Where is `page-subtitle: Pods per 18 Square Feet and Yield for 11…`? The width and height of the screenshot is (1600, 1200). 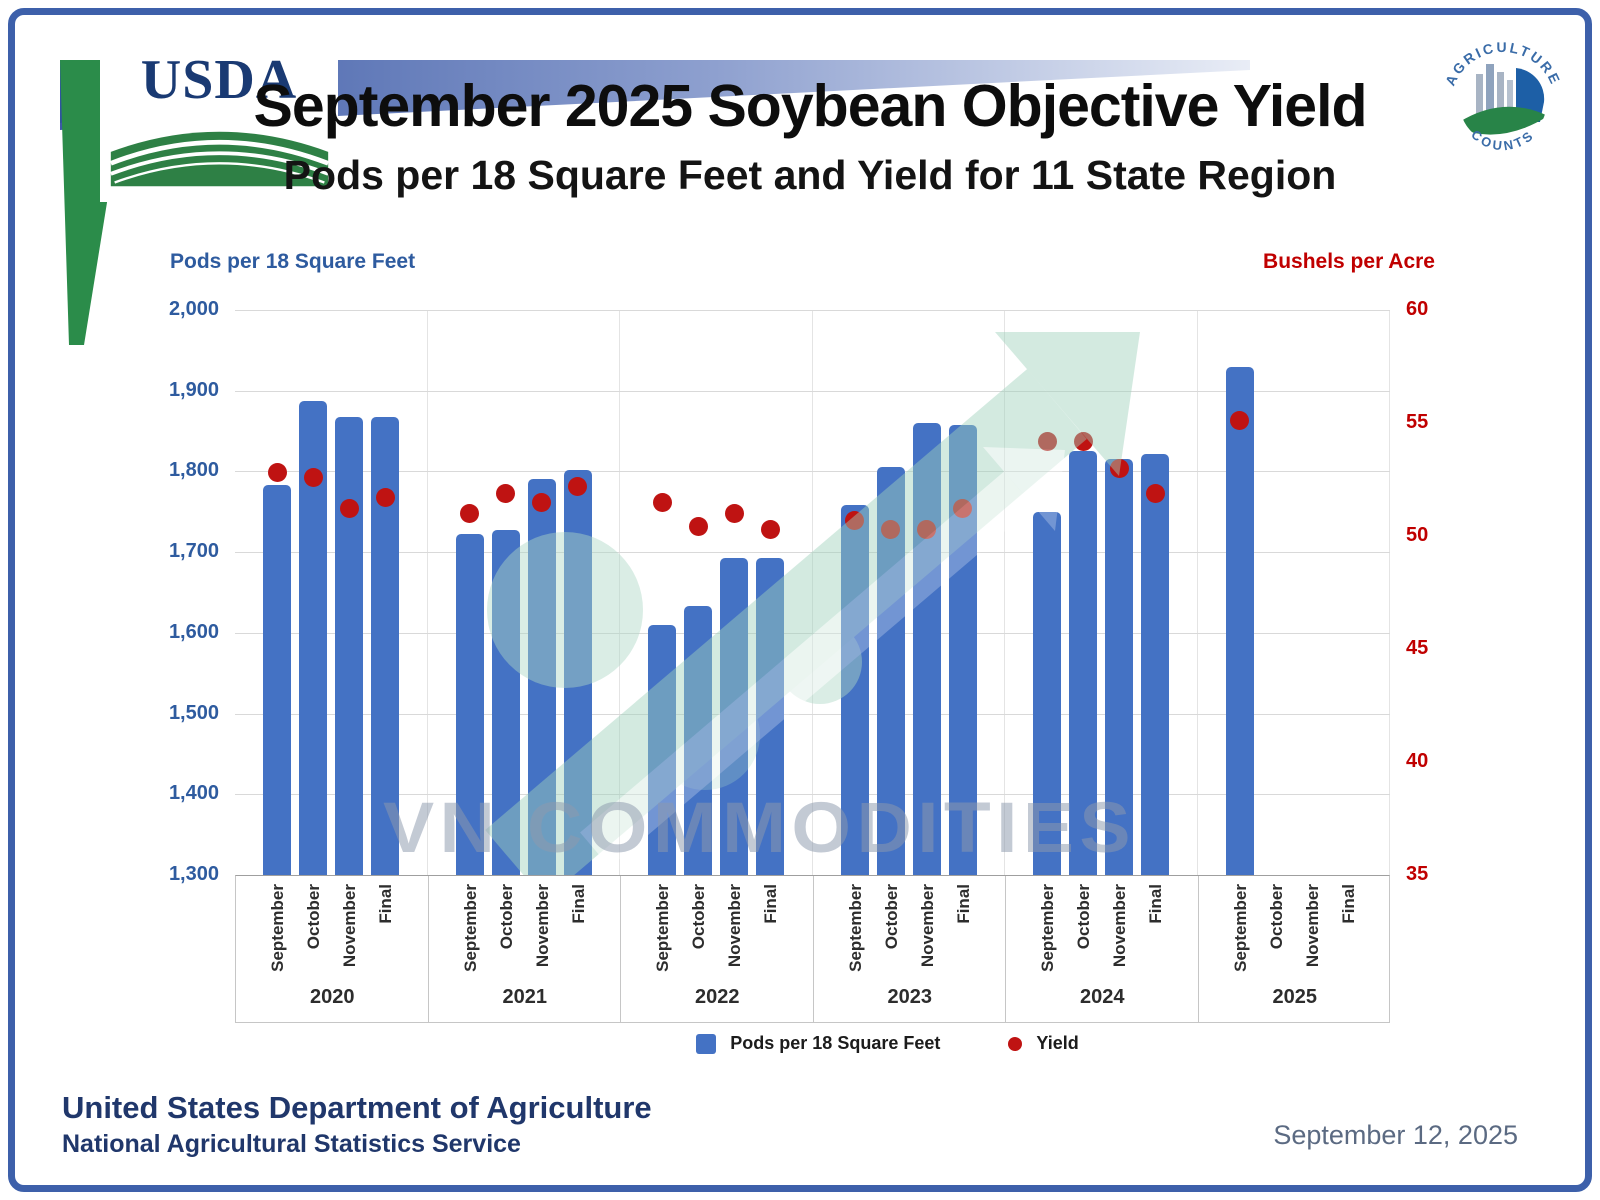
page-subtitle: Pods per 18 Square Feet and Yield for 11… is located at coordinates (810, 175).